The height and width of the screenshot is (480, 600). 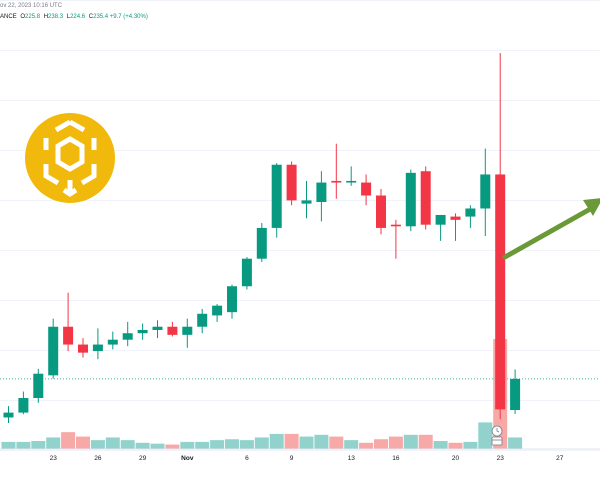 I want to click on x-tick-label: 23, so click(x=54, y=458).